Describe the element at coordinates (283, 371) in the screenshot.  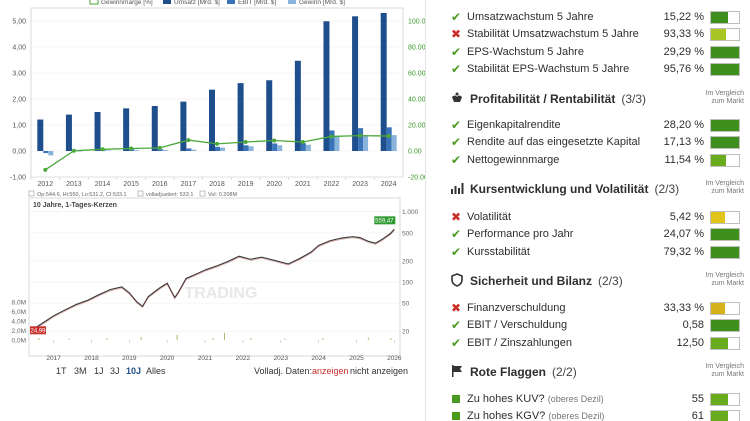
I see `volladj-label: Volladj. Daten:` at that location.